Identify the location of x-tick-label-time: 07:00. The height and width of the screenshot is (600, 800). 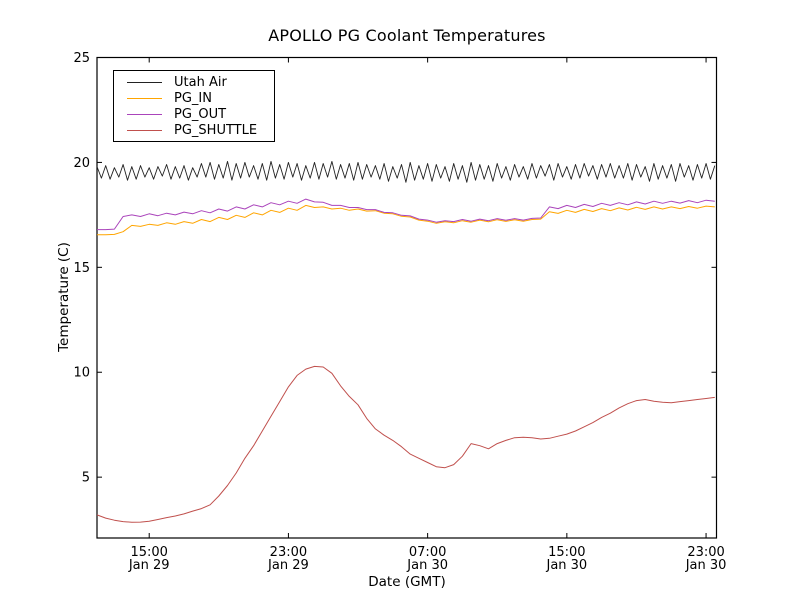
(427, 552).